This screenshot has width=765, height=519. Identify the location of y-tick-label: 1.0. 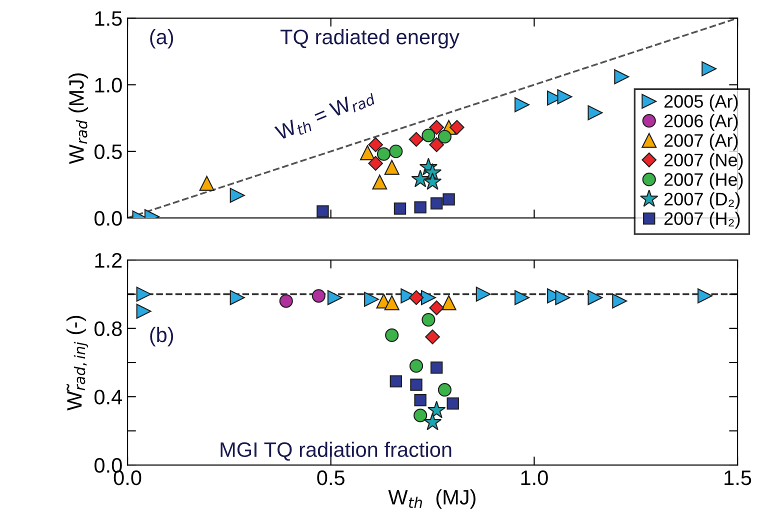
(108, 85).